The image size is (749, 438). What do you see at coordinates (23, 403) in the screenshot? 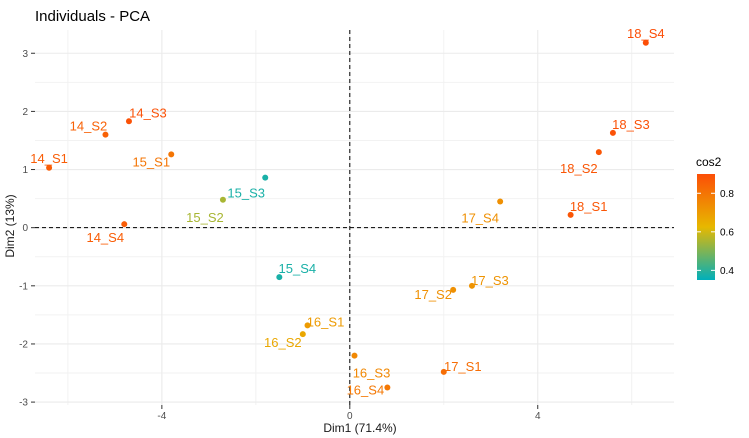
I see `y-tick-label: -3` at bounding box center [23, 403].